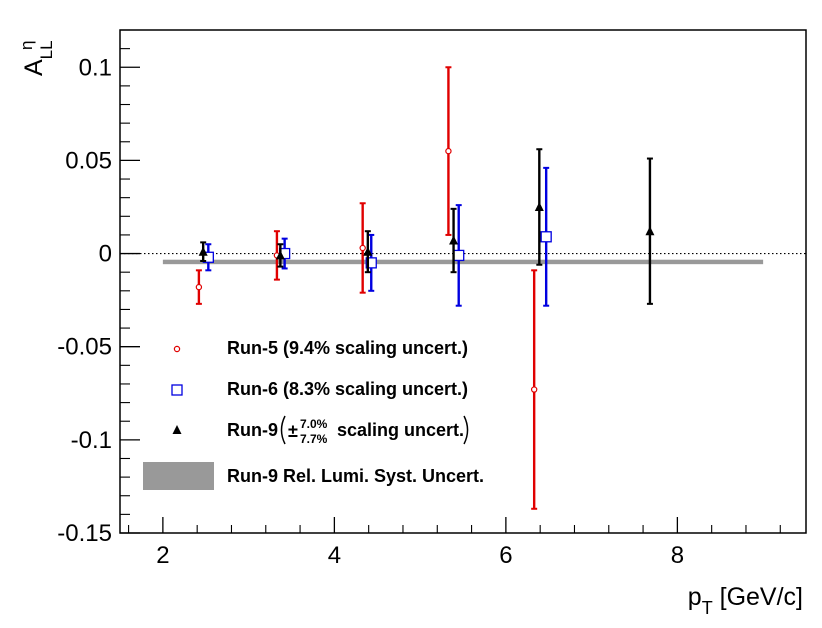  What do you see at coordinates (400, 430) in the screenshot?
I see `legend-label-run9-suffix: scaling uncert.` at bounding box center [400, 430].